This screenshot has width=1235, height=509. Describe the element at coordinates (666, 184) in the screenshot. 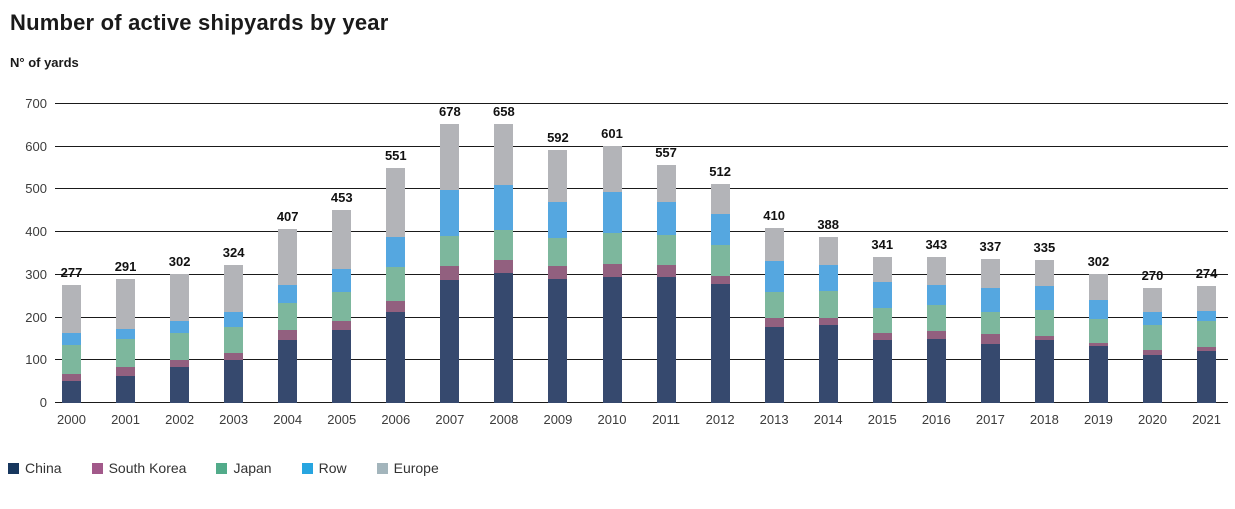

I see `bar-segment-europe-2011` at that location.